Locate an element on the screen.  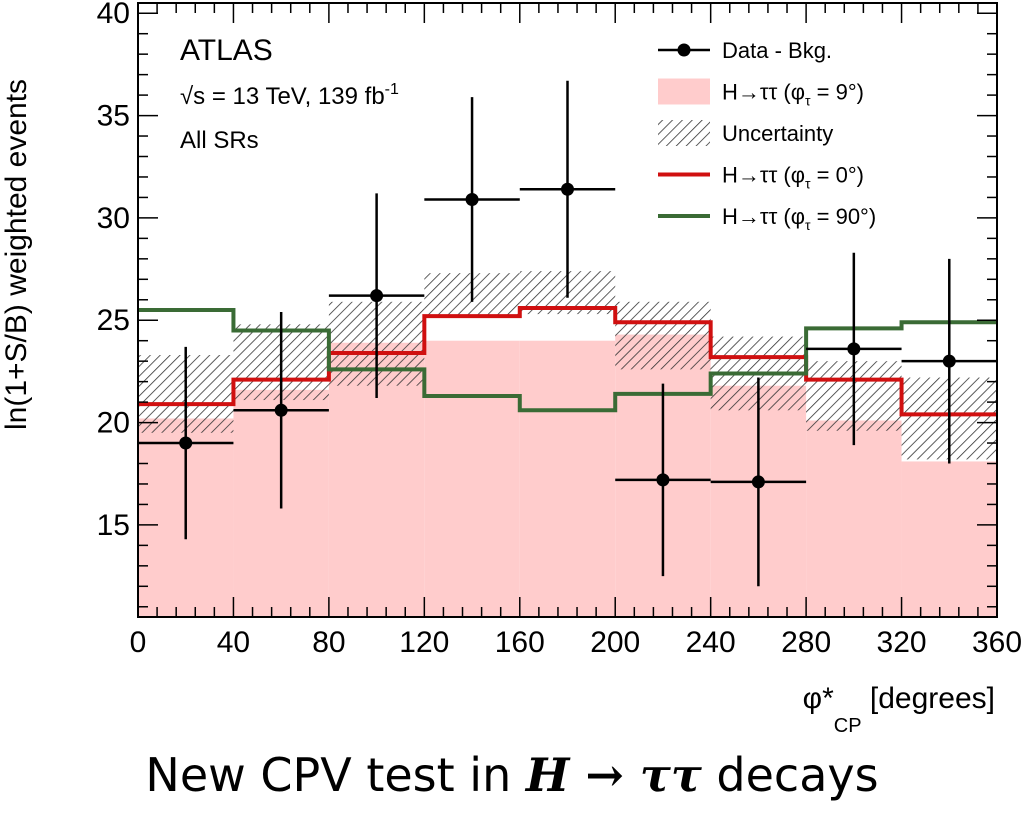
legend-label-main: Data - Bkg. is located at coordinates (777, 50).